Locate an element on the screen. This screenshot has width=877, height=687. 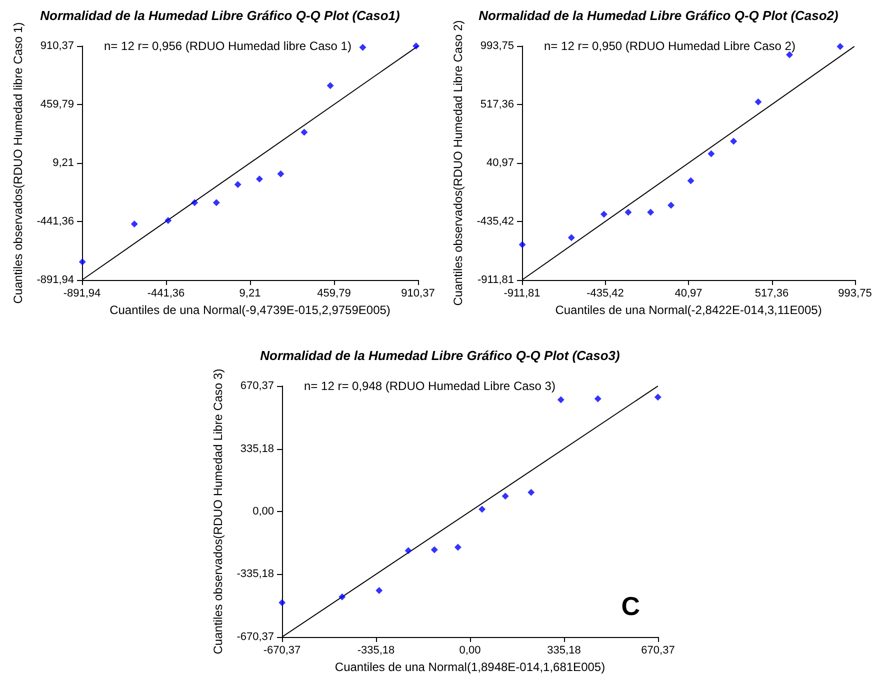
x-tick-label: 40,97 is located at coordinates (688, 294).